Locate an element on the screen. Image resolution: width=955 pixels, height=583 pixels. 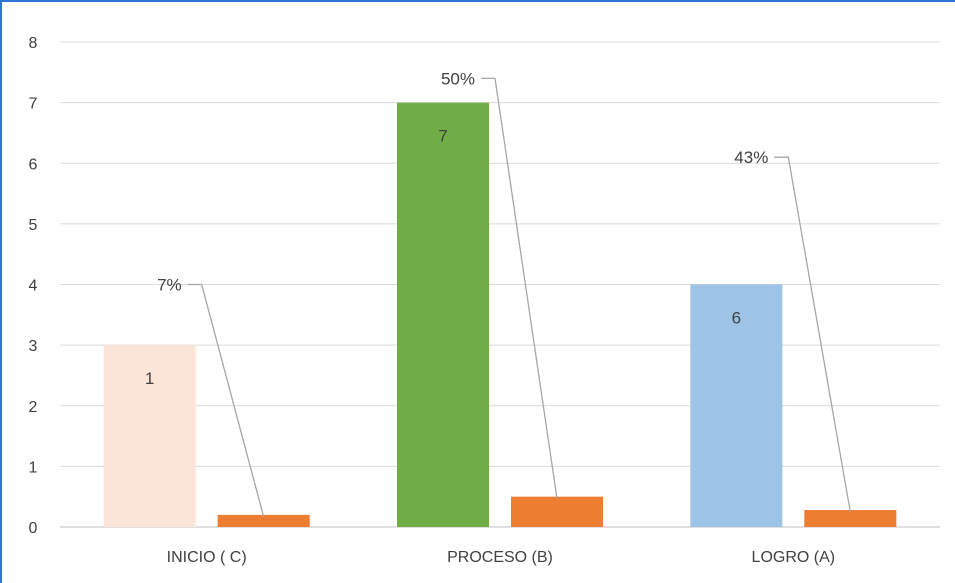
x-category-label: LOGRO (A) is located at coordinates (794, 557).